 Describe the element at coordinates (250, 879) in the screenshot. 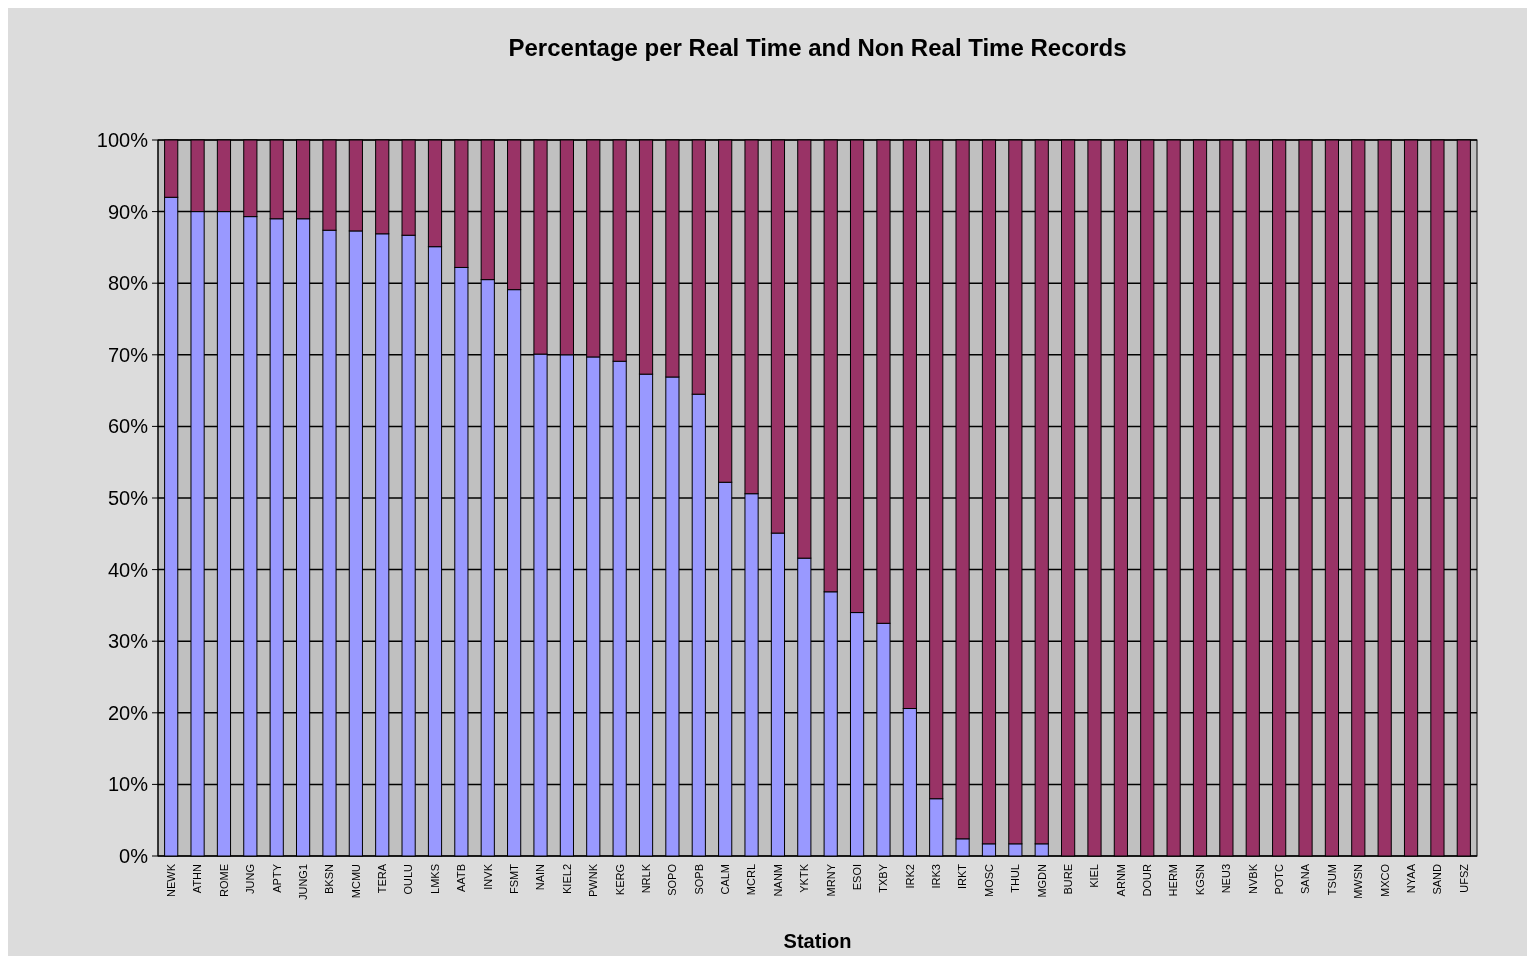

I see `x-tick-label: JUNG` at that location.